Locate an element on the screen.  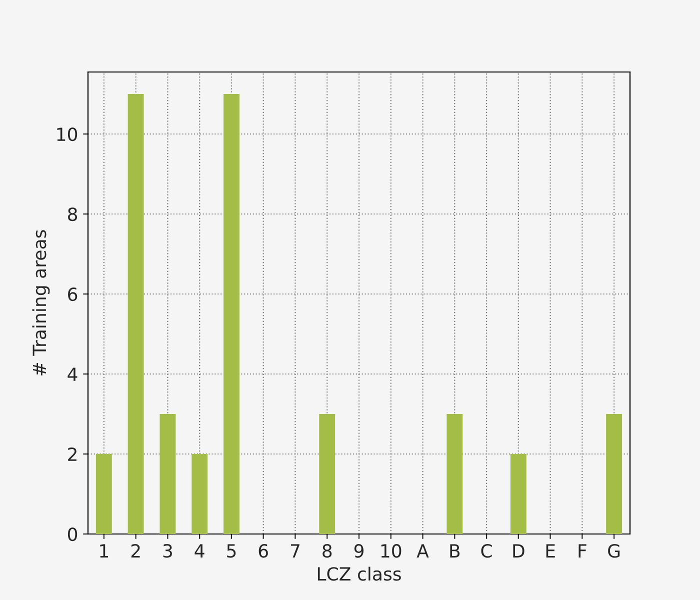
x-tick-label: F is located at coordinates (582, 551).